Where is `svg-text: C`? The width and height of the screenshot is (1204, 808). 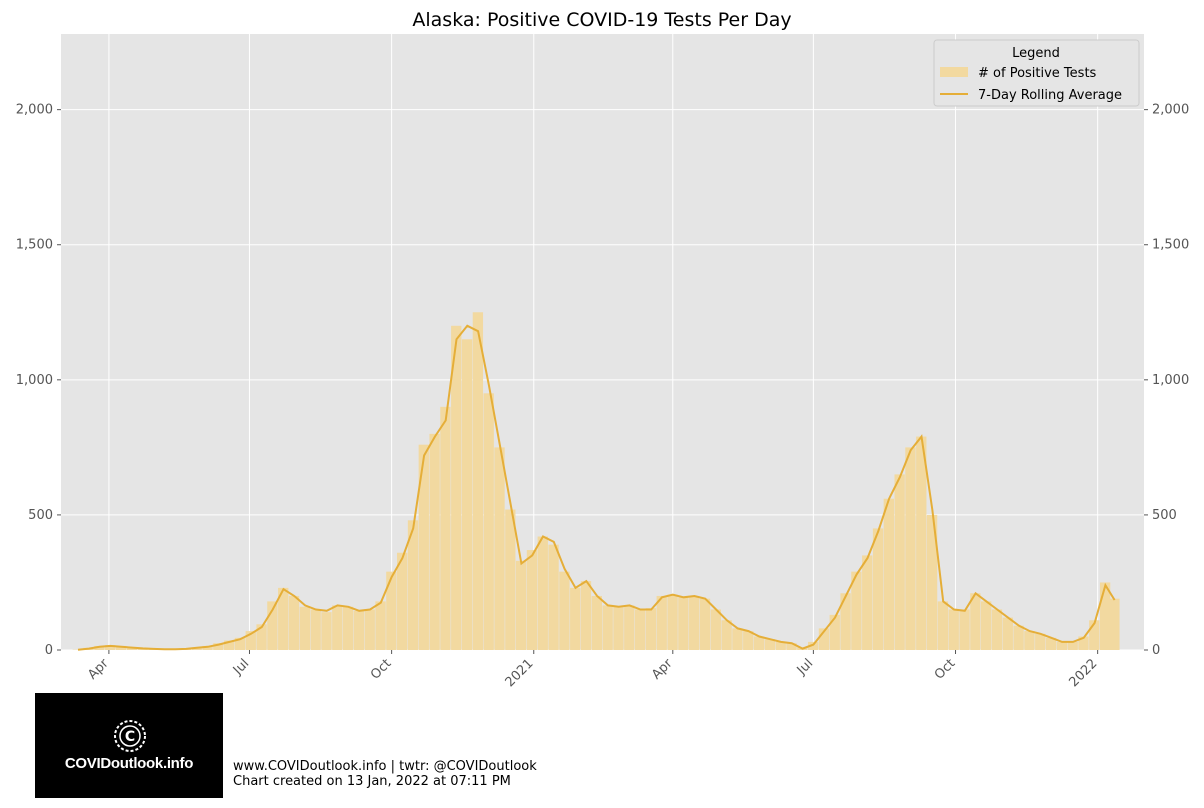 svg-text: C is located at coordinates (130, 737).